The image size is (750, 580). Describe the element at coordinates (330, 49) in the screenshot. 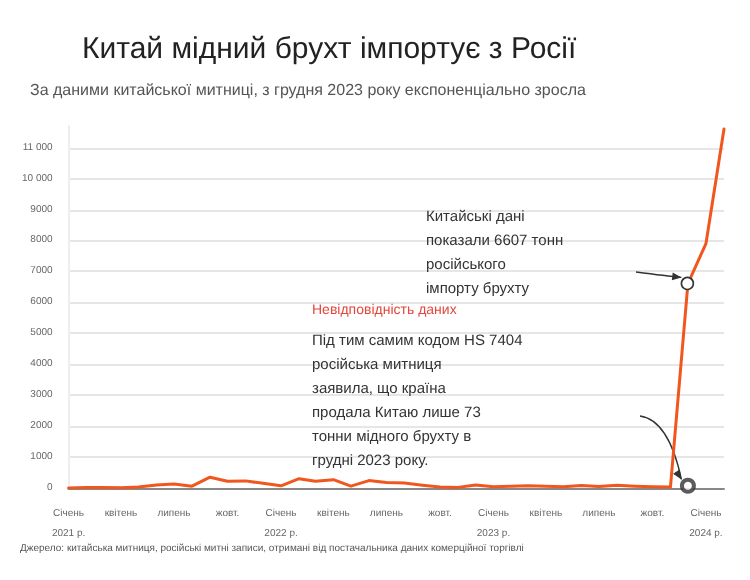

I see `chart-title: Китай мідний брухт імпортує з Росії` at that location.